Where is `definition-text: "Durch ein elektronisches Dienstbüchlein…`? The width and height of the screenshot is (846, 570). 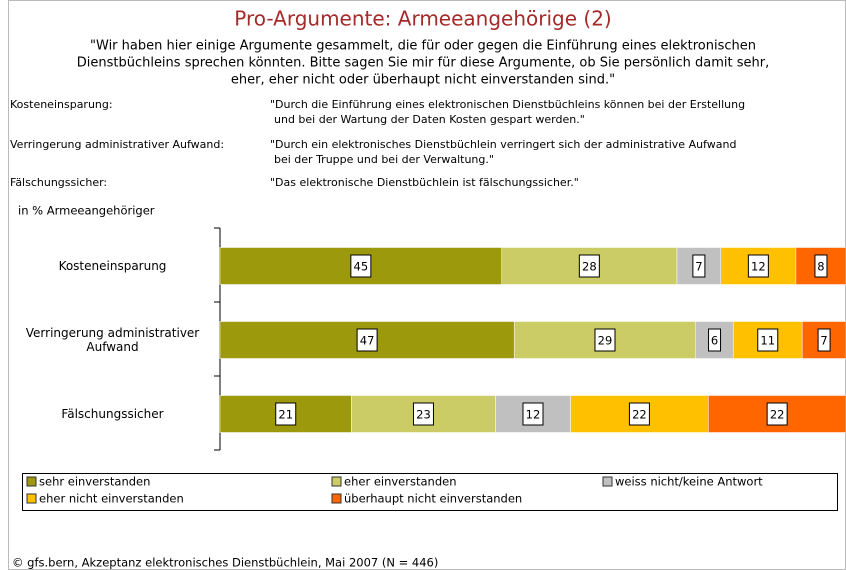
definition-text: "Durch ein elektronisches Dienstbüchlein… is located at coordinates (503, 144).